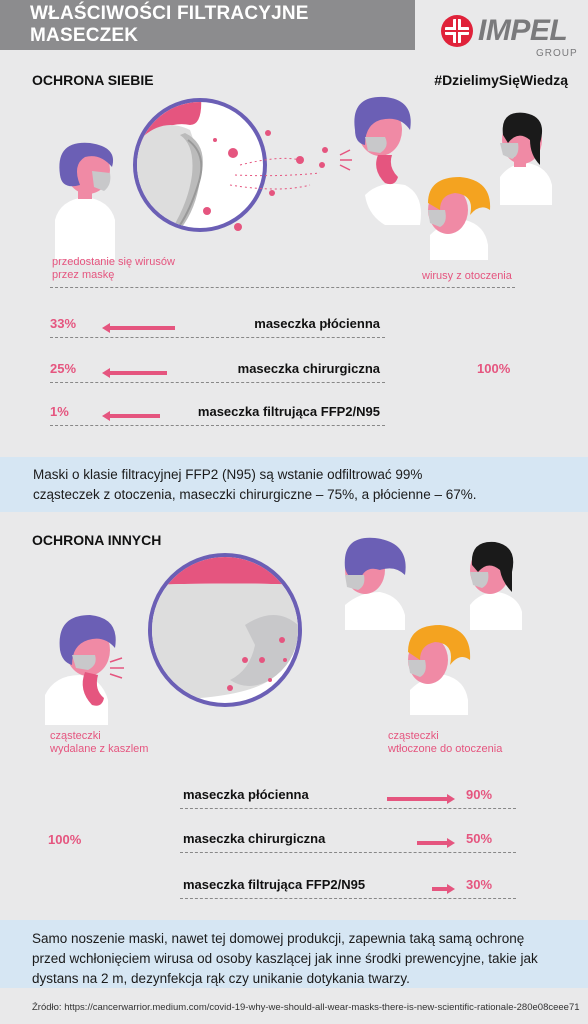 This screenshot has width=588, height=1024. What do you see at coordinates (97, 540) in the screenshot?
I see `section2-heading: OCHRONA INNYCH` at bounding box center [97, 540].